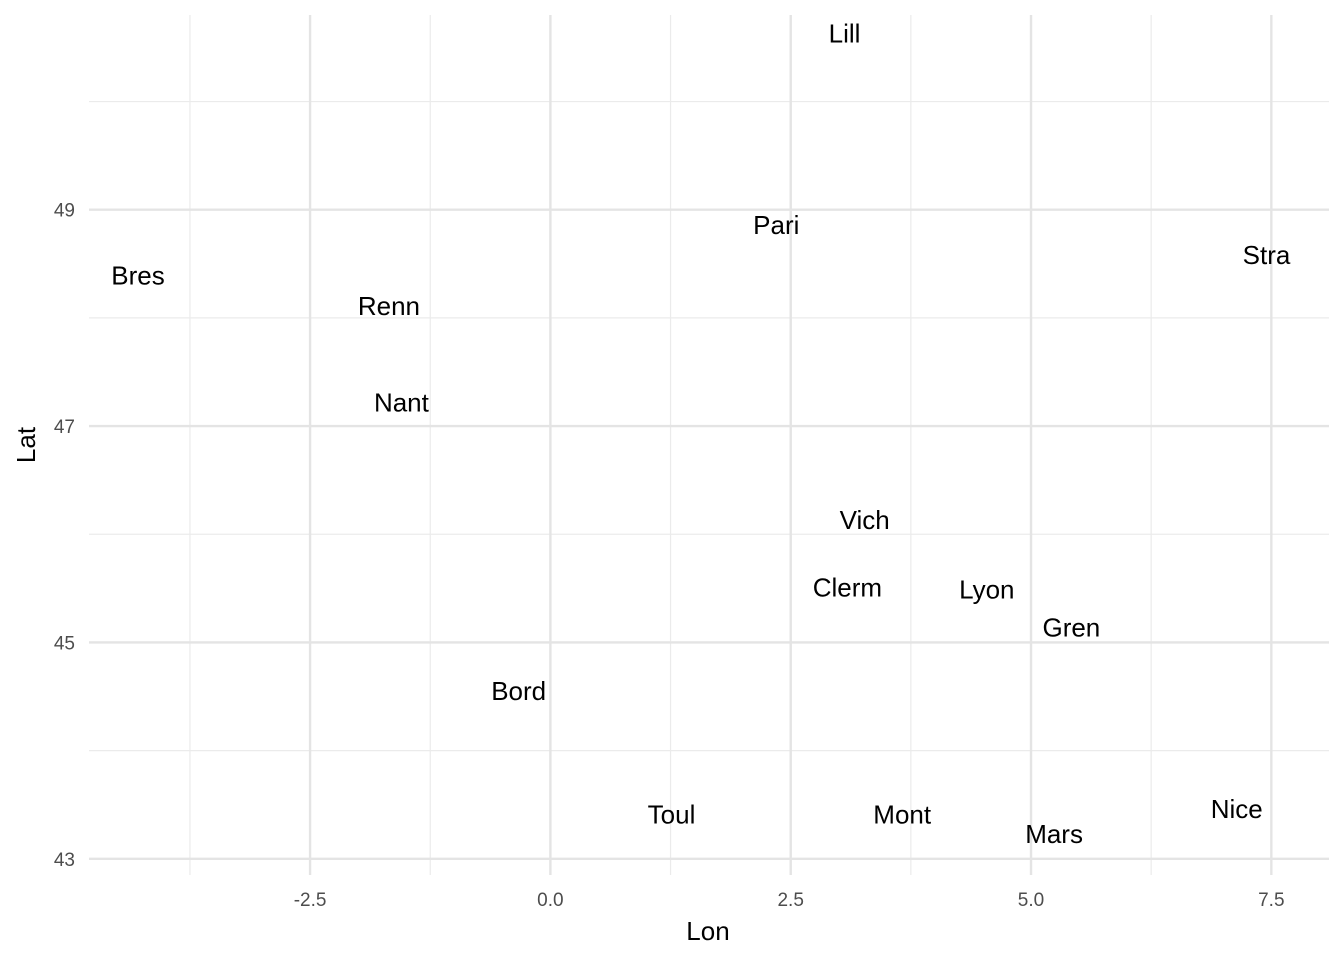  I want to click on point-label-renn: Renn, so click(389, 306).